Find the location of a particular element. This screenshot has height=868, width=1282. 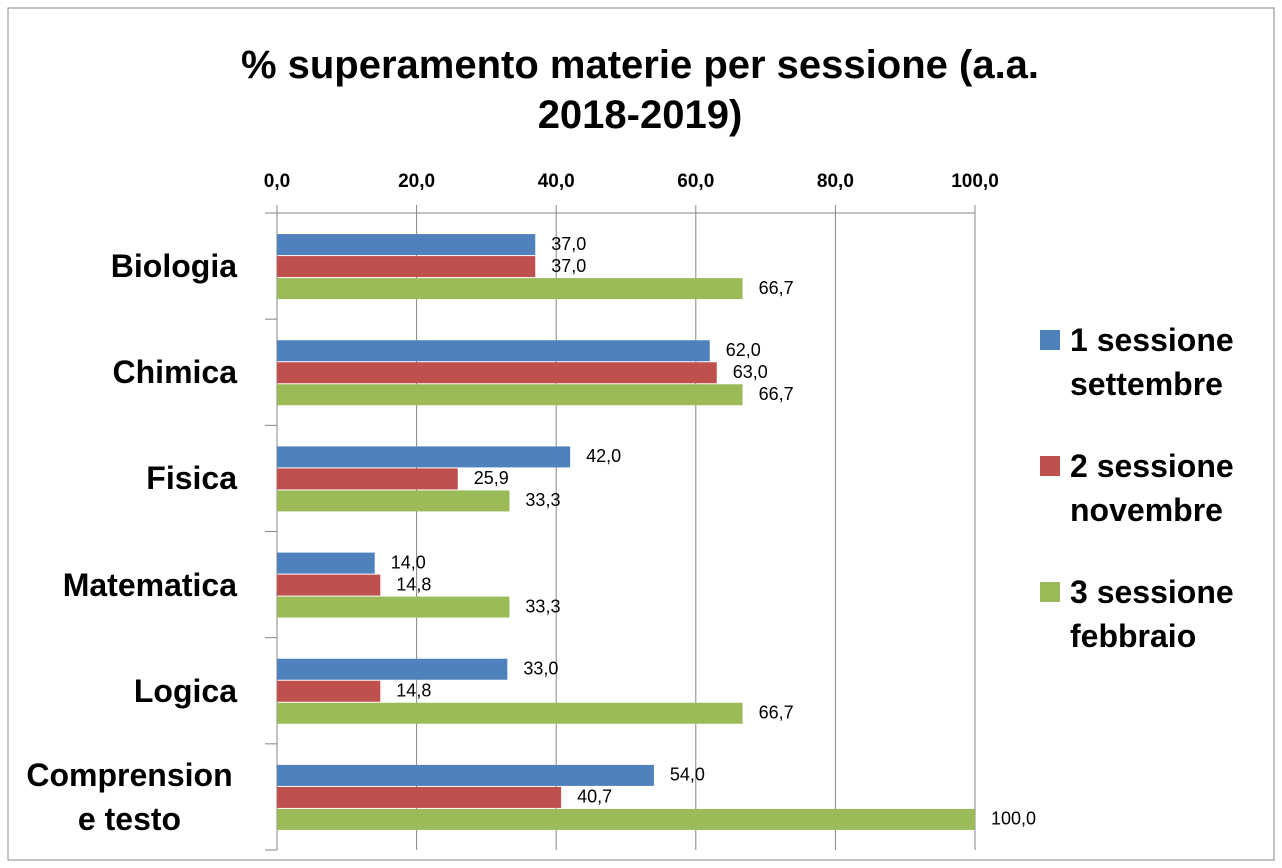

y-tick-label-wrap: Logica is located at coordinates (185, 691).